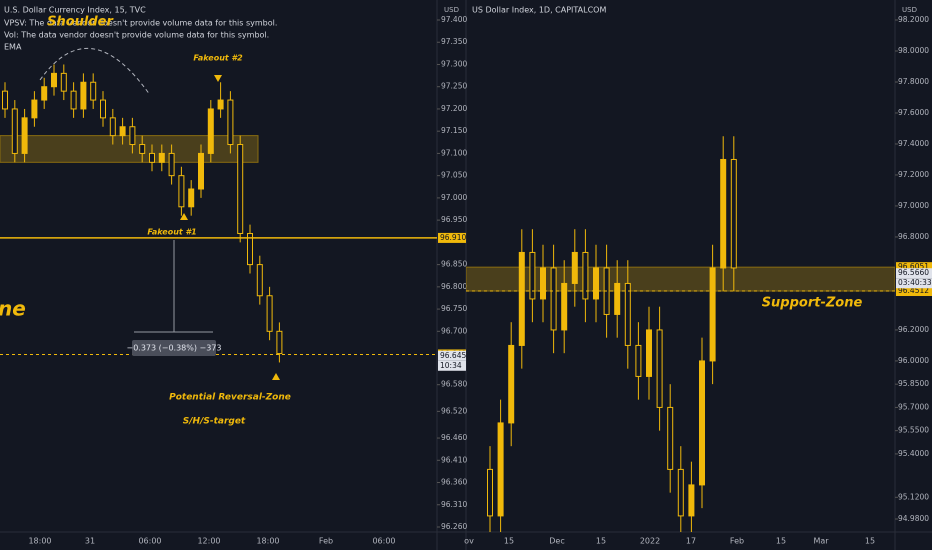 This screenshot has width=932, height=550. What do you see at coordinates (454, 286) in the screenshot?
I see `y-tick-label: 96.800` at bounding box center [454, 286].